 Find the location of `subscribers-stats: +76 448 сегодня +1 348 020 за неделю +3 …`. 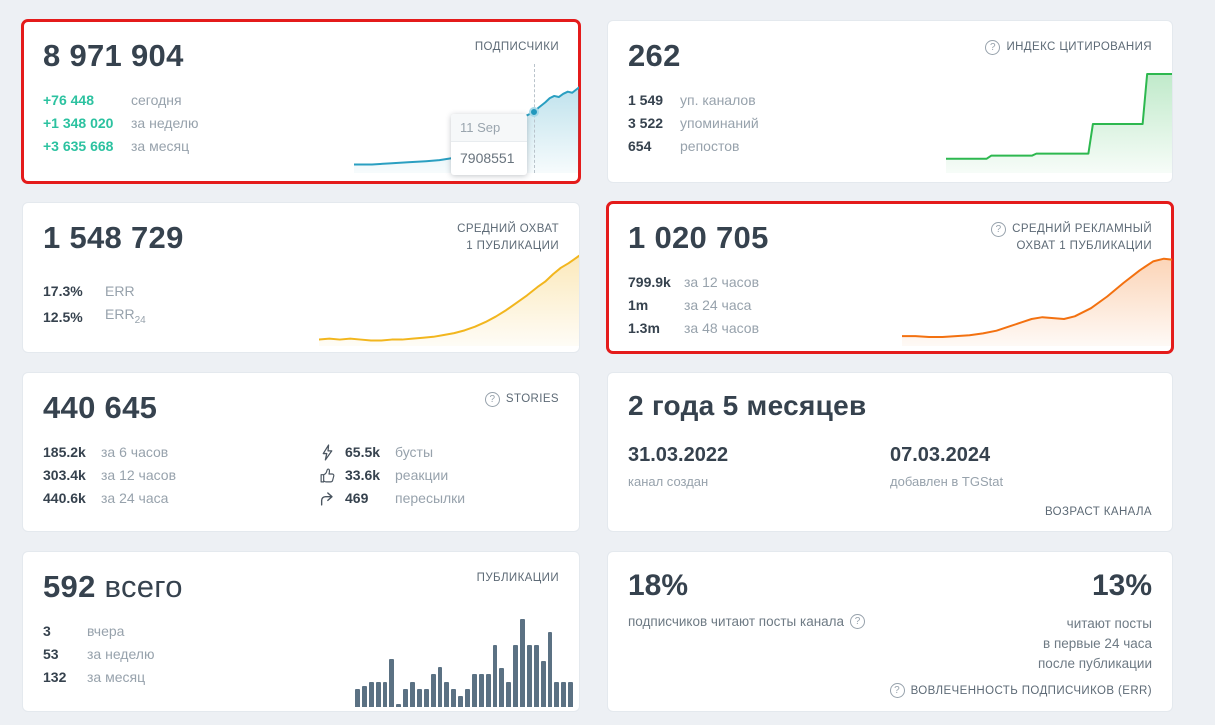

subscribers-stats: +76 448 сегодня +1 348 020 за неделю +3 … is located at coordinates (301, 123).